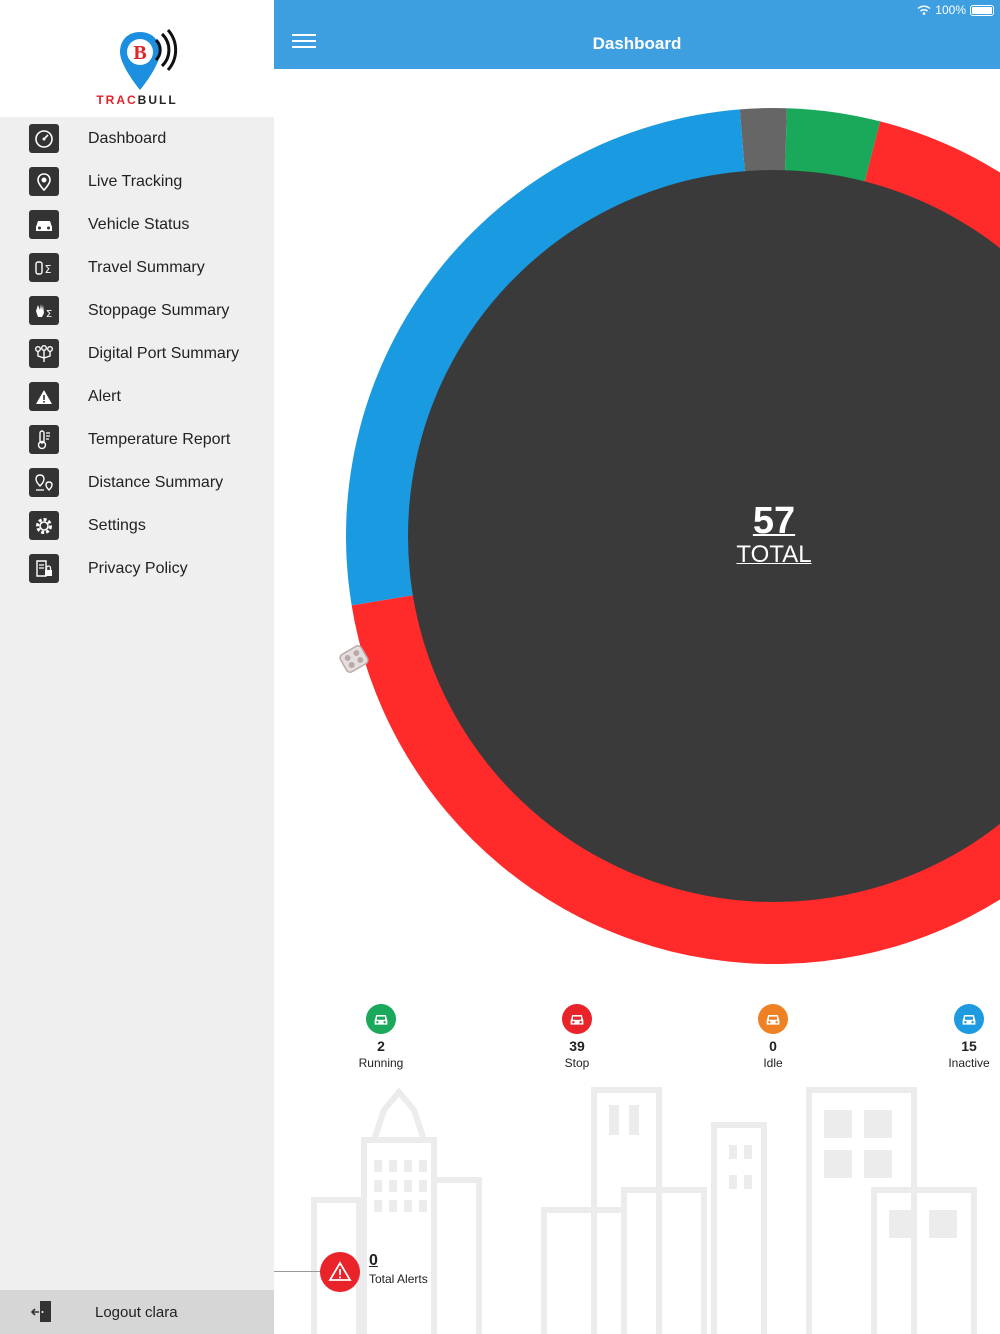  Describe the element at coordinates (137, 100) in the screenshot. I see `logo-text: TRACBULL` at that location.